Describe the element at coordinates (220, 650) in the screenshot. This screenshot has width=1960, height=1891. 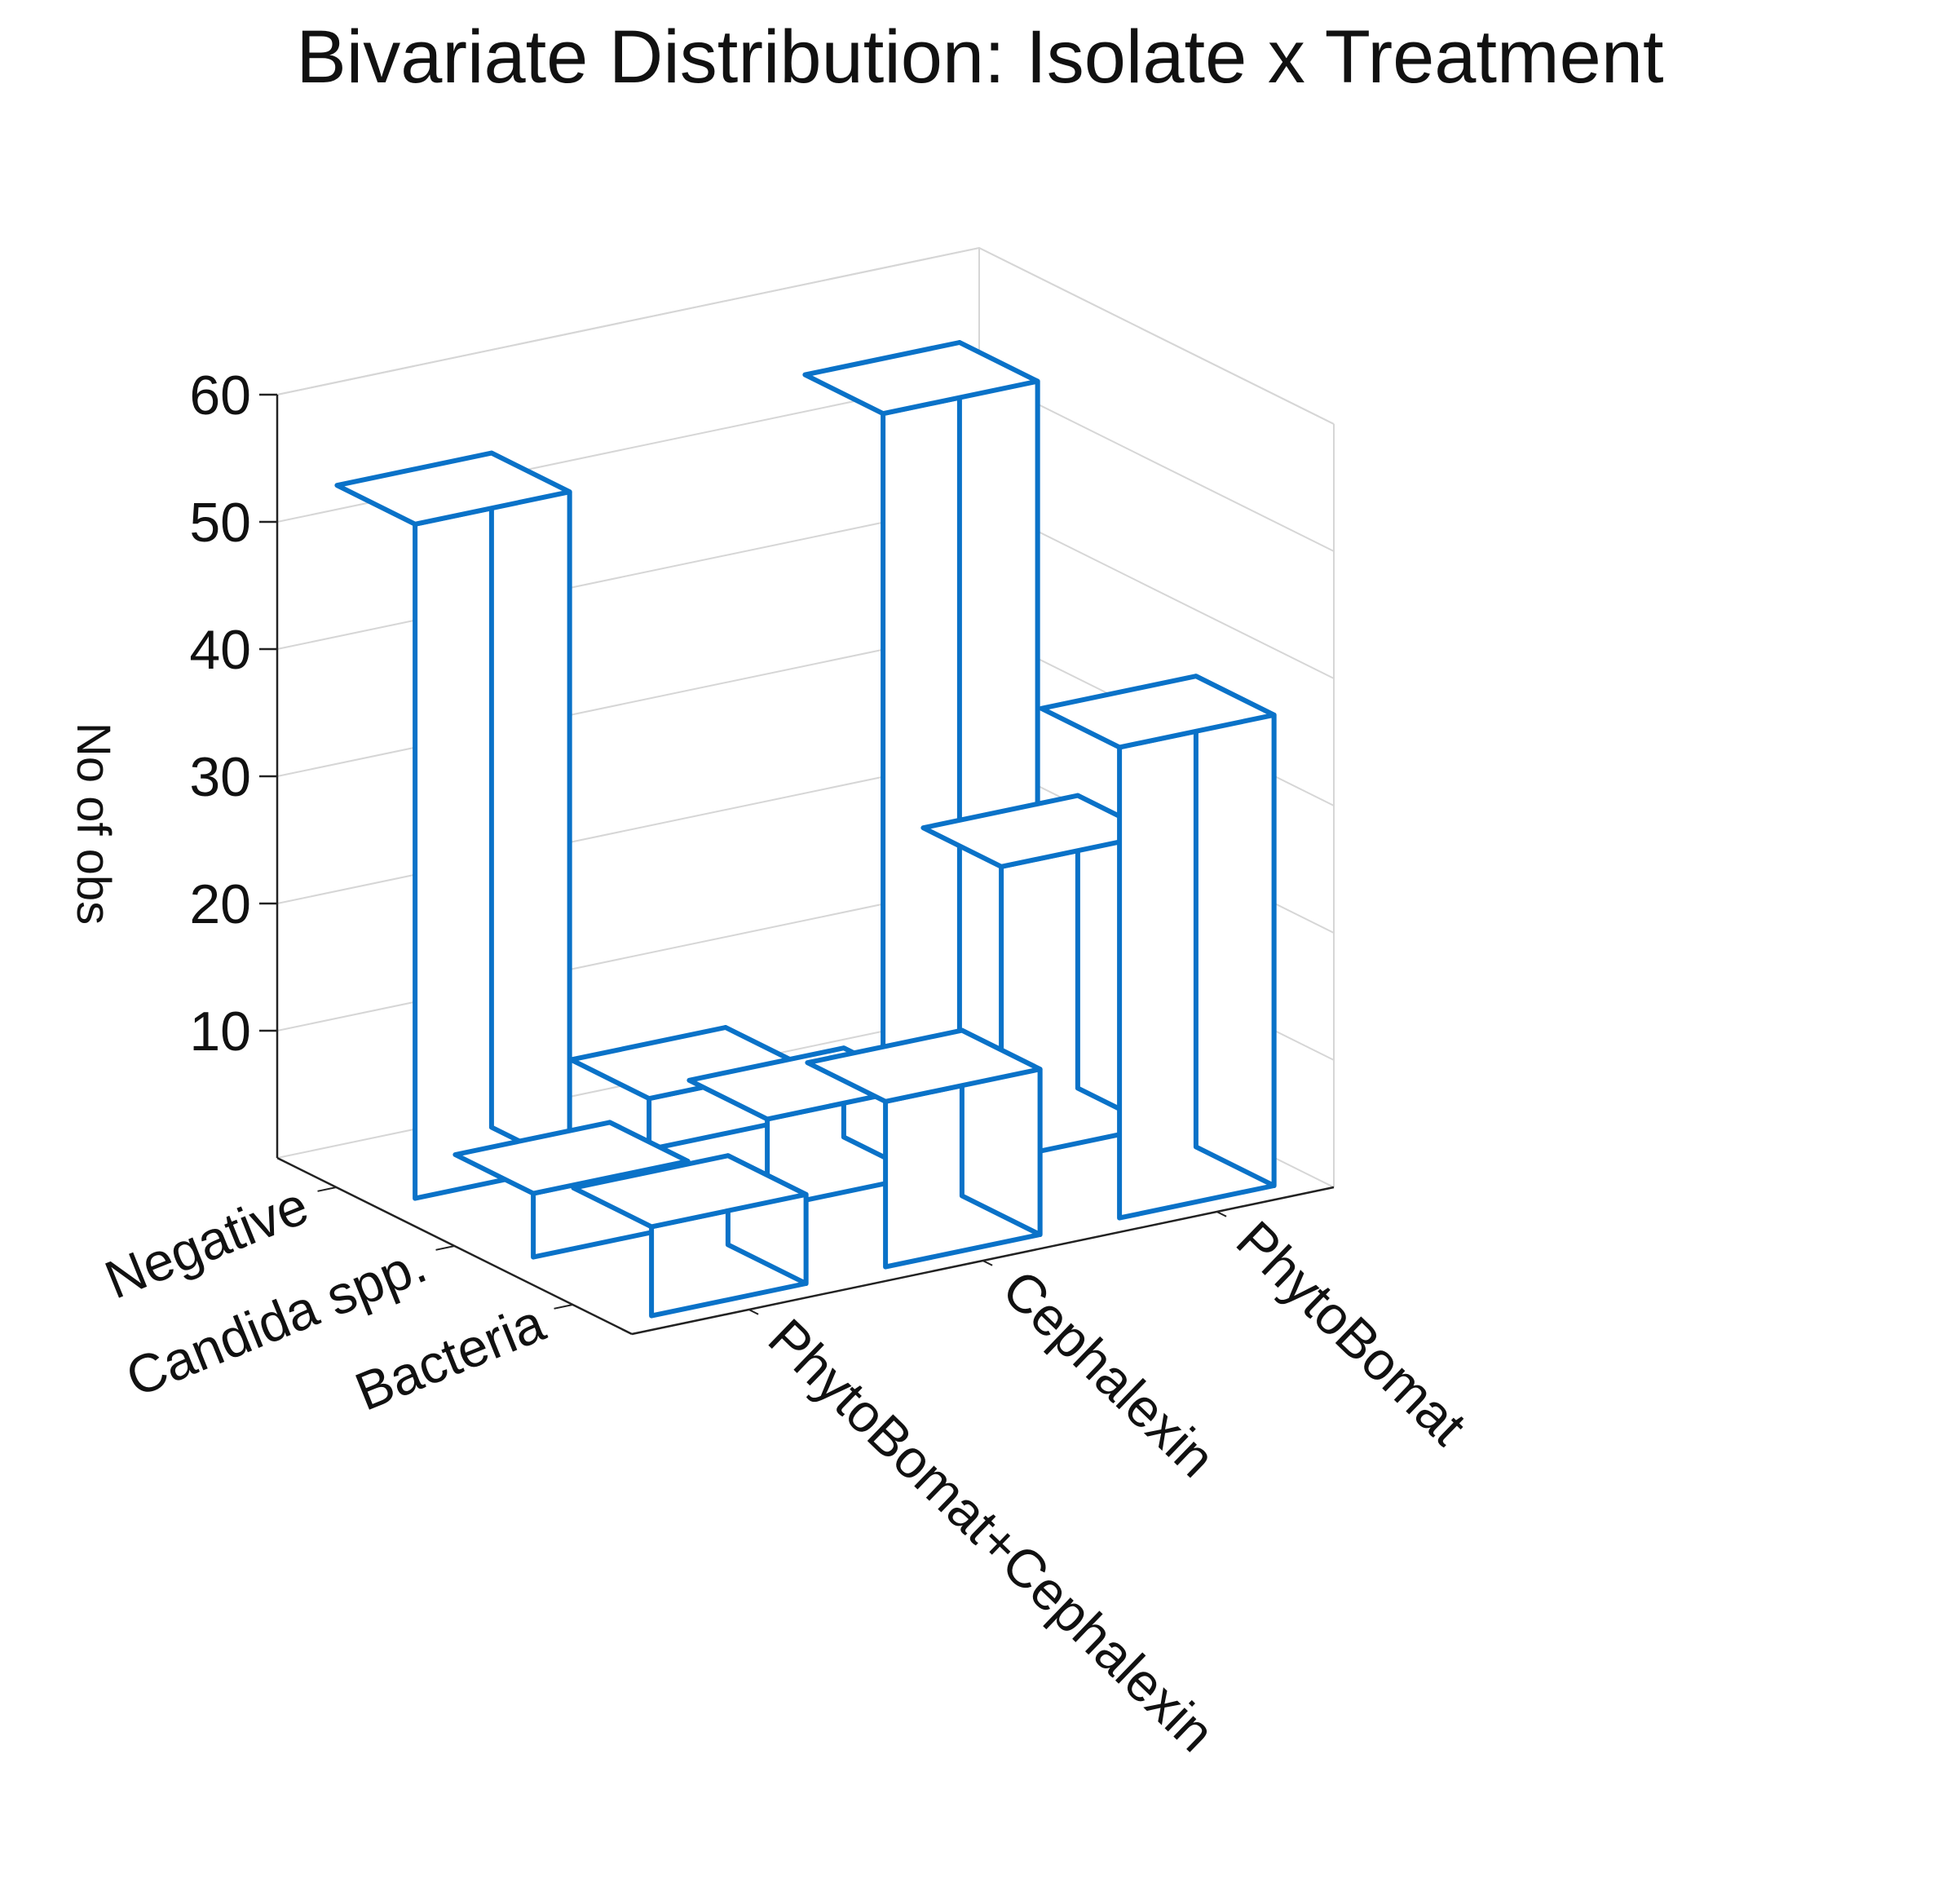
I see `z-tick-label: 40` at that location.